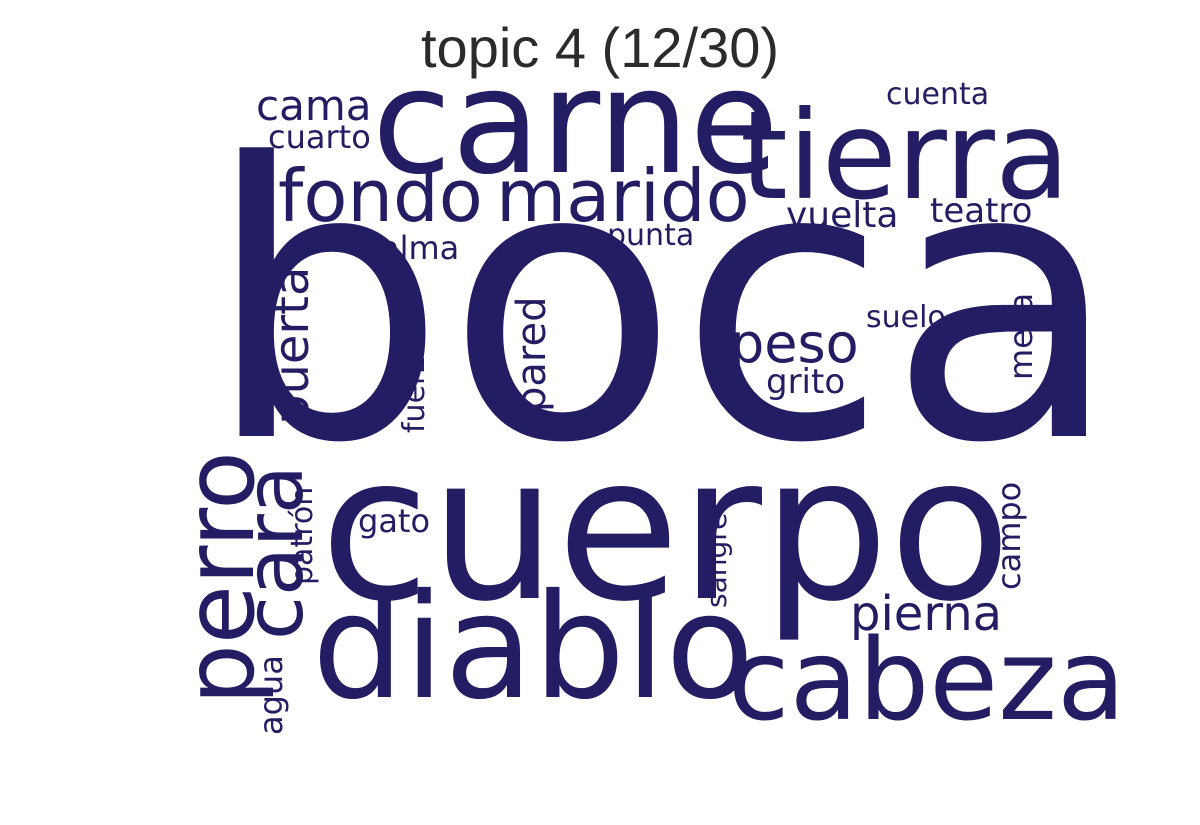  Describe the element at coordinates (926, 614) in the screenshot. I see `cloud-word: pierna` at that location.